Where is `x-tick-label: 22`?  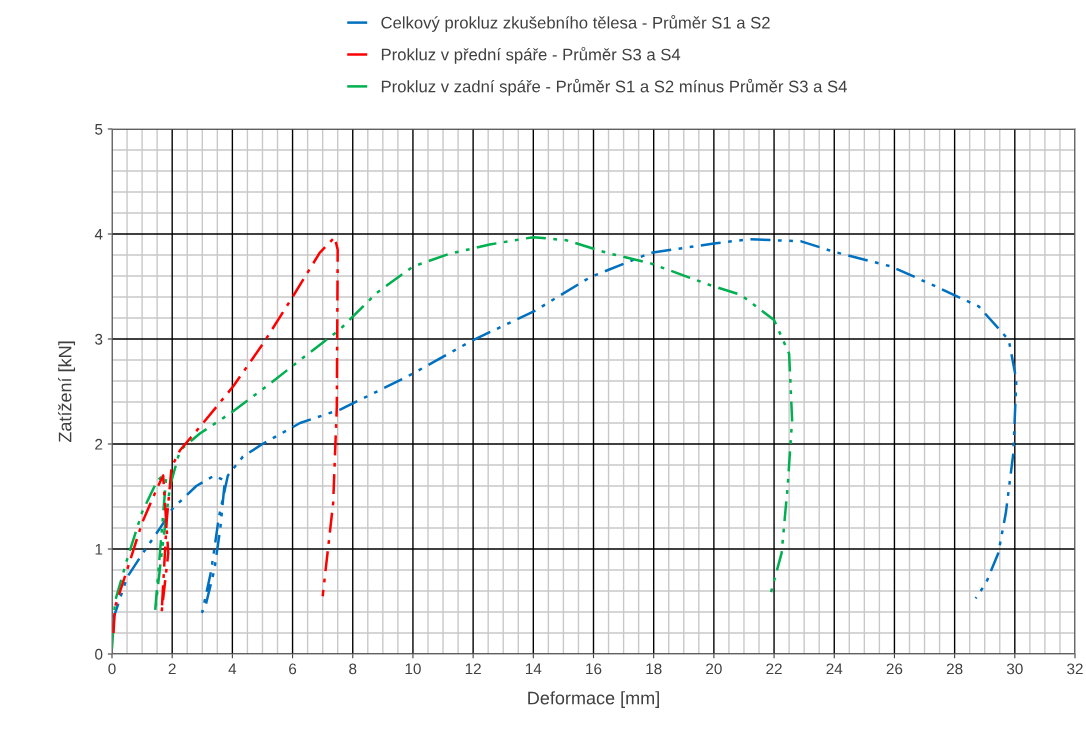
x-tick-label: 22 is located at coordinates (774, 669).